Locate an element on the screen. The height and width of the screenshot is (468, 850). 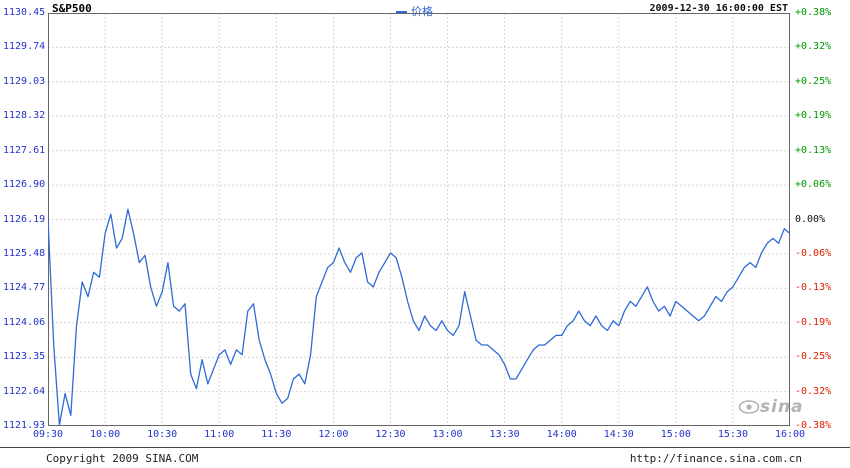
footer-url: http://finance.sina.com.cn is located at coordinates (715, 458).